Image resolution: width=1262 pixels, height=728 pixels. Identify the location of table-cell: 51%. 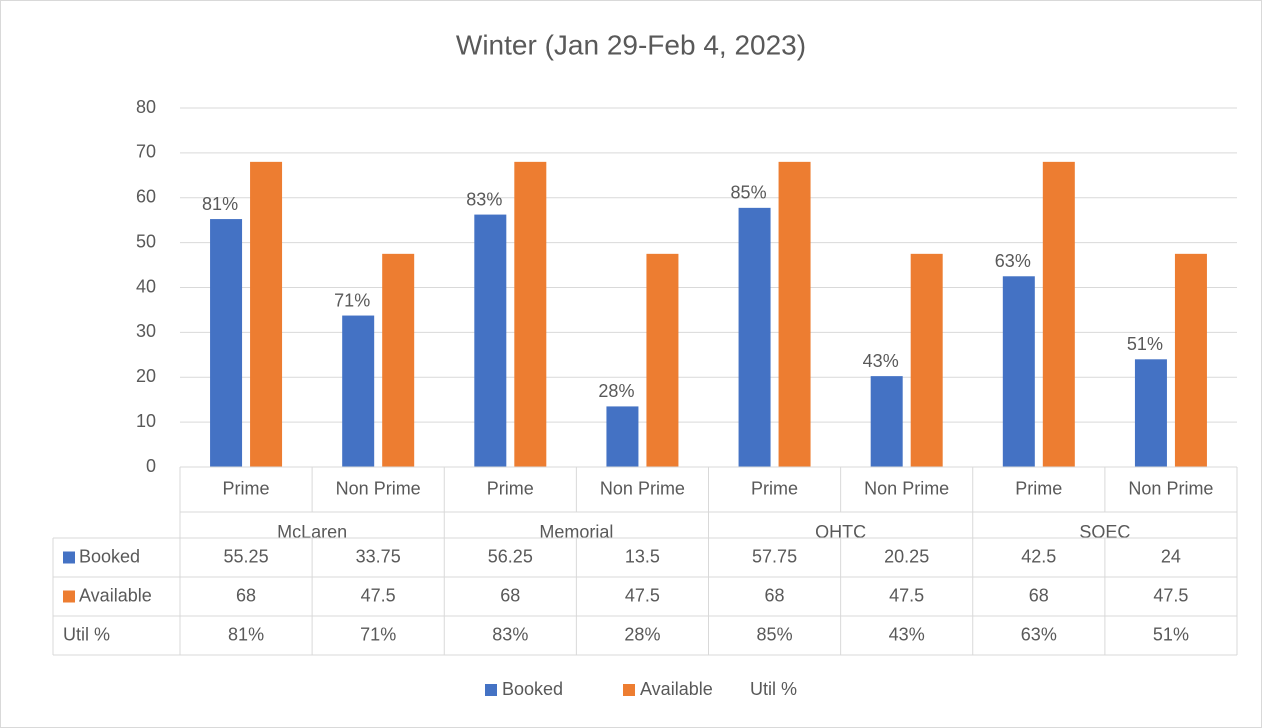
(1171, 634).